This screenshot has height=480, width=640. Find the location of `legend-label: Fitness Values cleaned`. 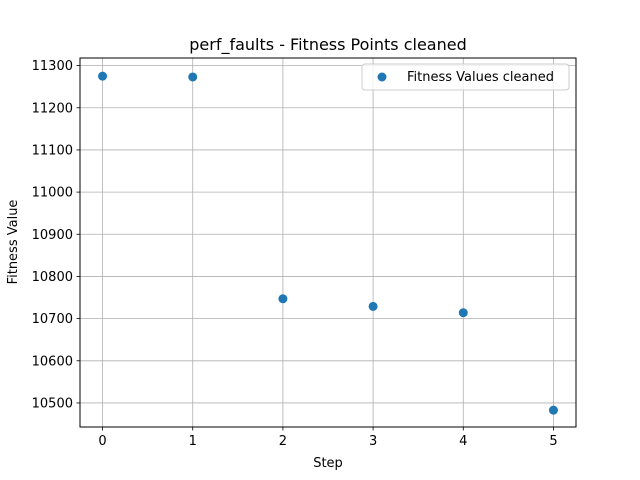

legend-label: Fitness Values cleaned is located at coordinates (480, 77).